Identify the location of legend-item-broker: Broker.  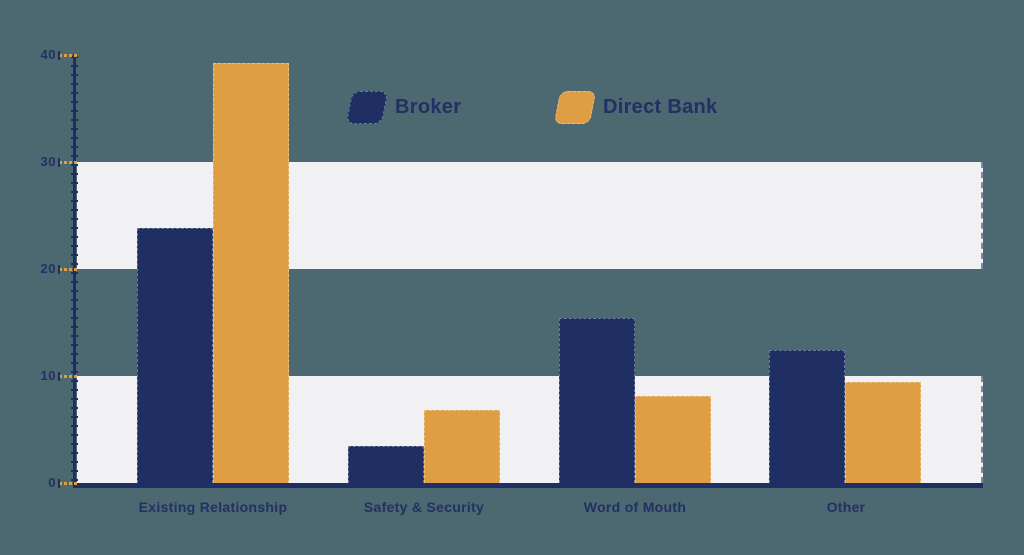
(403, 107).